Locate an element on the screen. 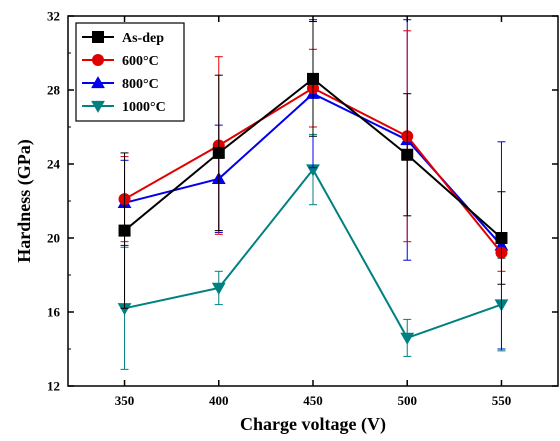 The width and height of the screenshot is (560, 441). legend-item: 1000°C is located at coordinates (124, 107).